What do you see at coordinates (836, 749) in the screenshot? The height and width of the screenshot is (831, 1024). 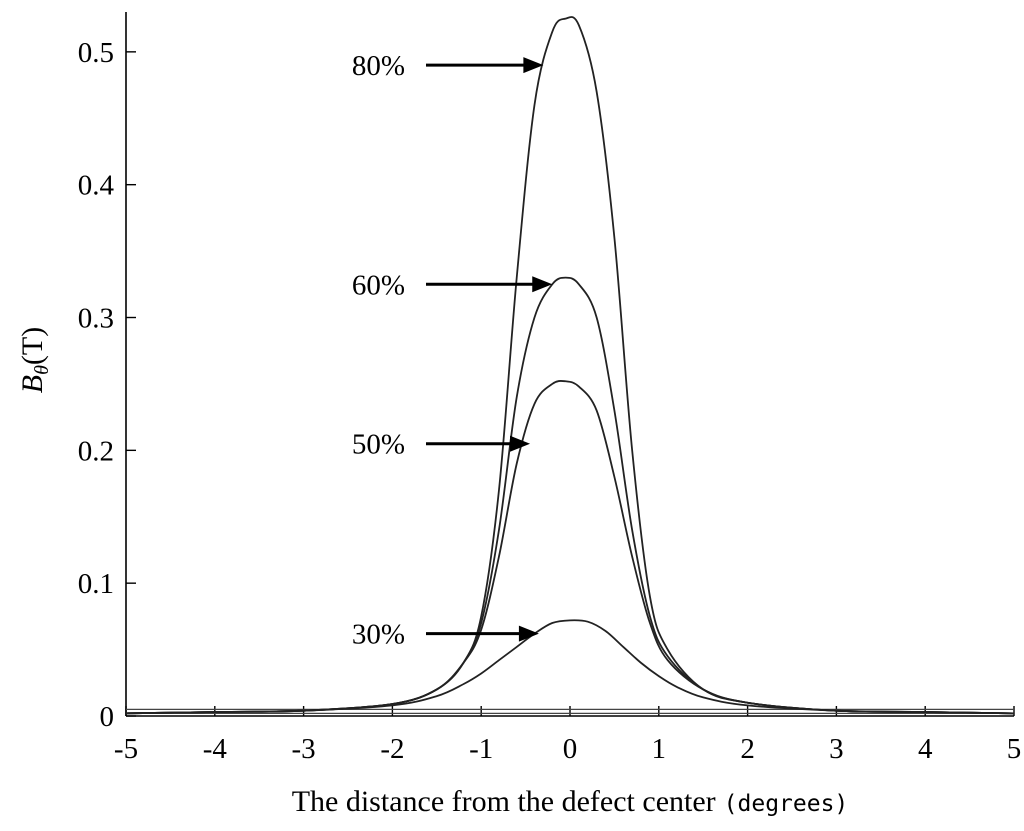 I see `x-tick-label: 3` at bounding box center [836, 749].